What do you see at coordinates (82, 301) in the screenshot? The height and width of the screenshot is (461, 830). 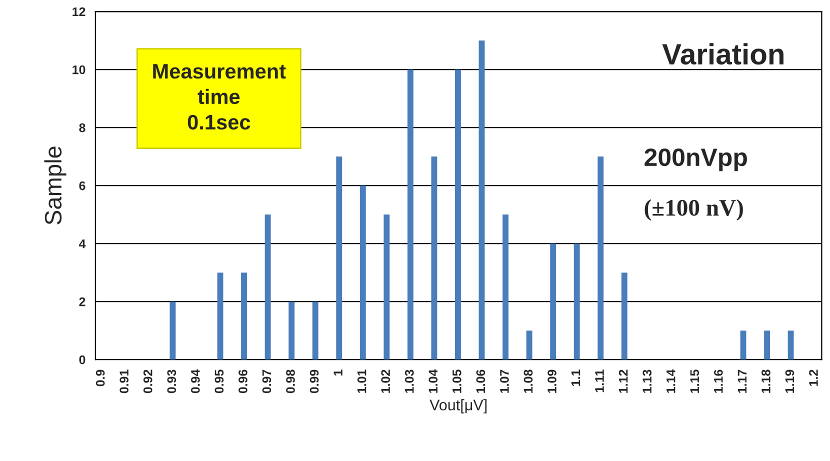 I see `y-tick-label: 2` at bounding box center [82, 301].